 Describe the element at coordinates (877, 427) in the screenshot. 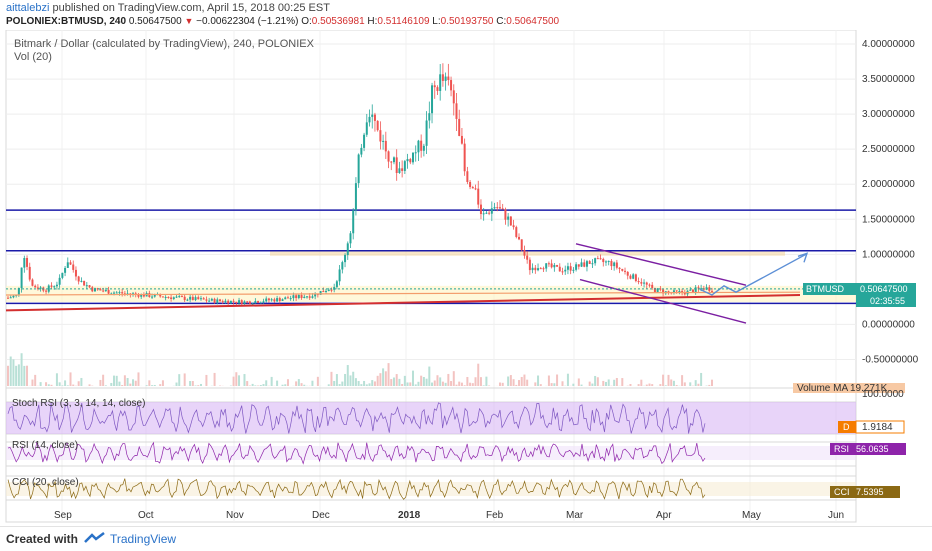

I see `stoch-badge-value: 1.9184` at that location.